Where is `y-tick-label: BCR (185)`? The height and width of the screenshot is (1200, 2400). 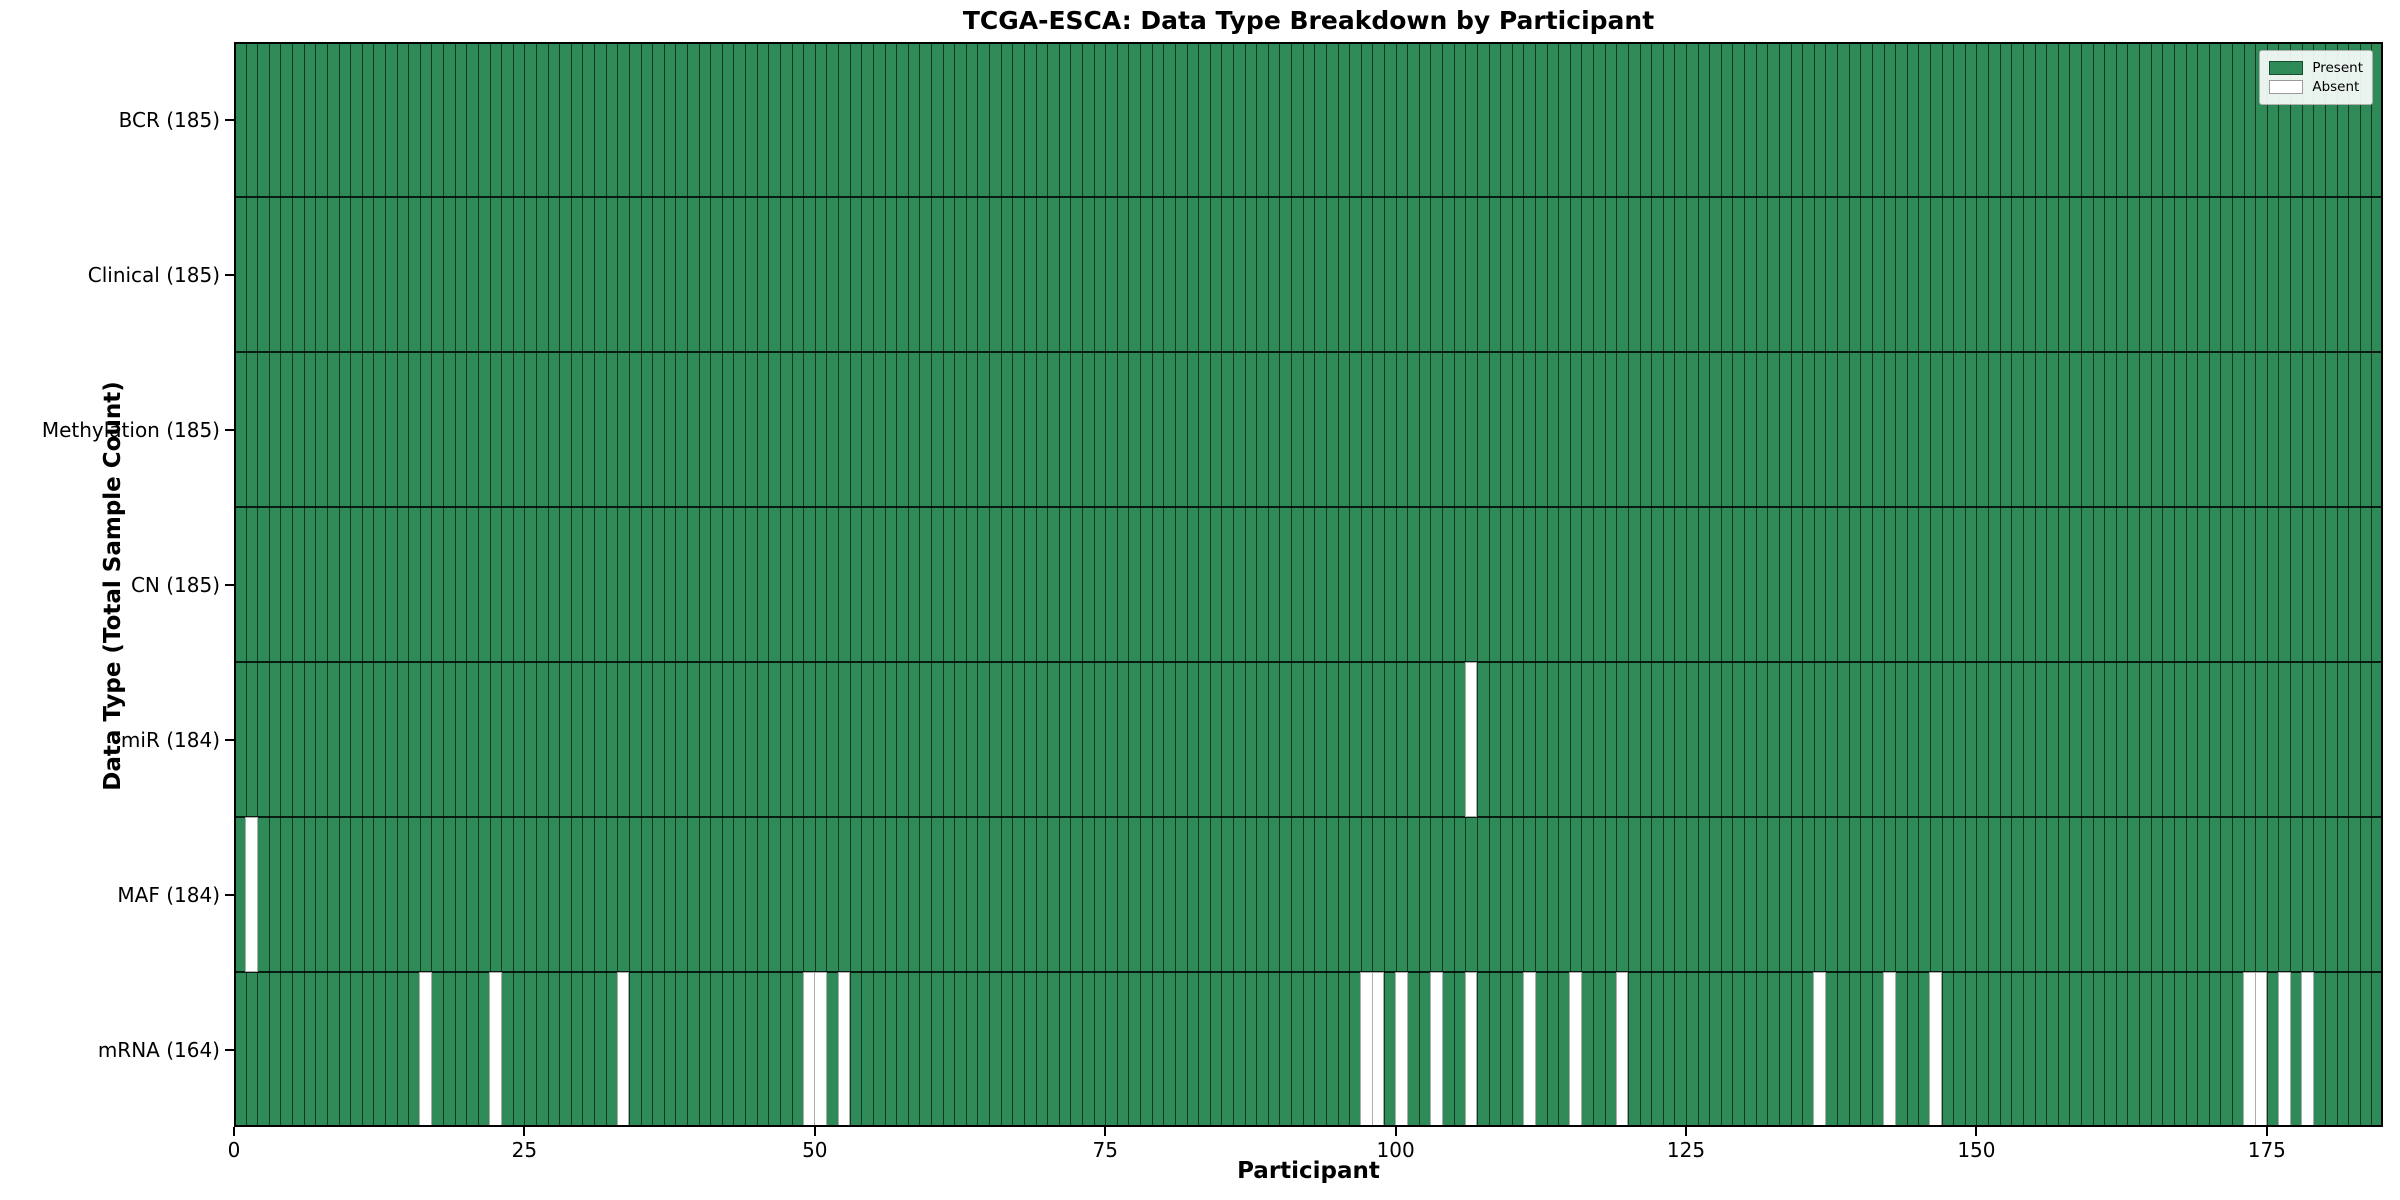
y-tick-label: BCR (185) is located at coordinates (169, 119).